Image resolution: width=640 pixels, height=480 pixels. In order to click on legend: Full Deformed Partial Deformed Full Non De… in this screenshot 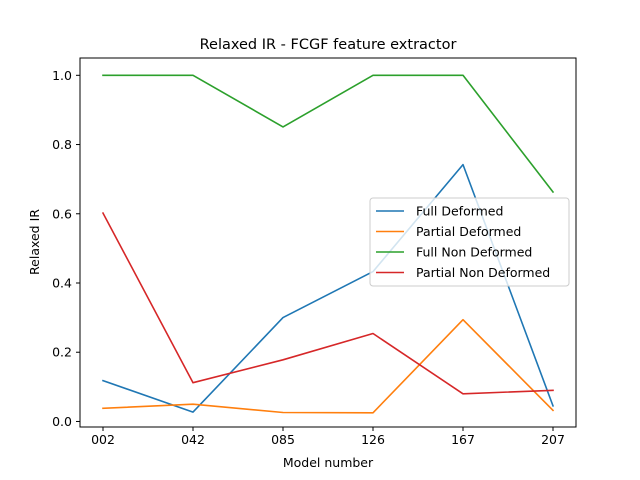, I will do `click(469, 242)`.